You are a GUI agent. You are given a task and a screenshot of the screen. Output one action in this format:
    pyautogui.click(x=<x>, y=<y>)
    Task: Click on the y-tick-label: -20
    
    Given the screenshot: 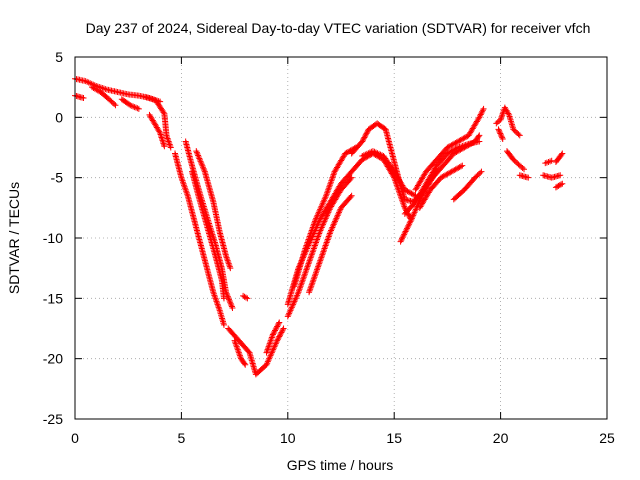 What is the action you would take?
    pyautogui.click(x=53, y=359)
    